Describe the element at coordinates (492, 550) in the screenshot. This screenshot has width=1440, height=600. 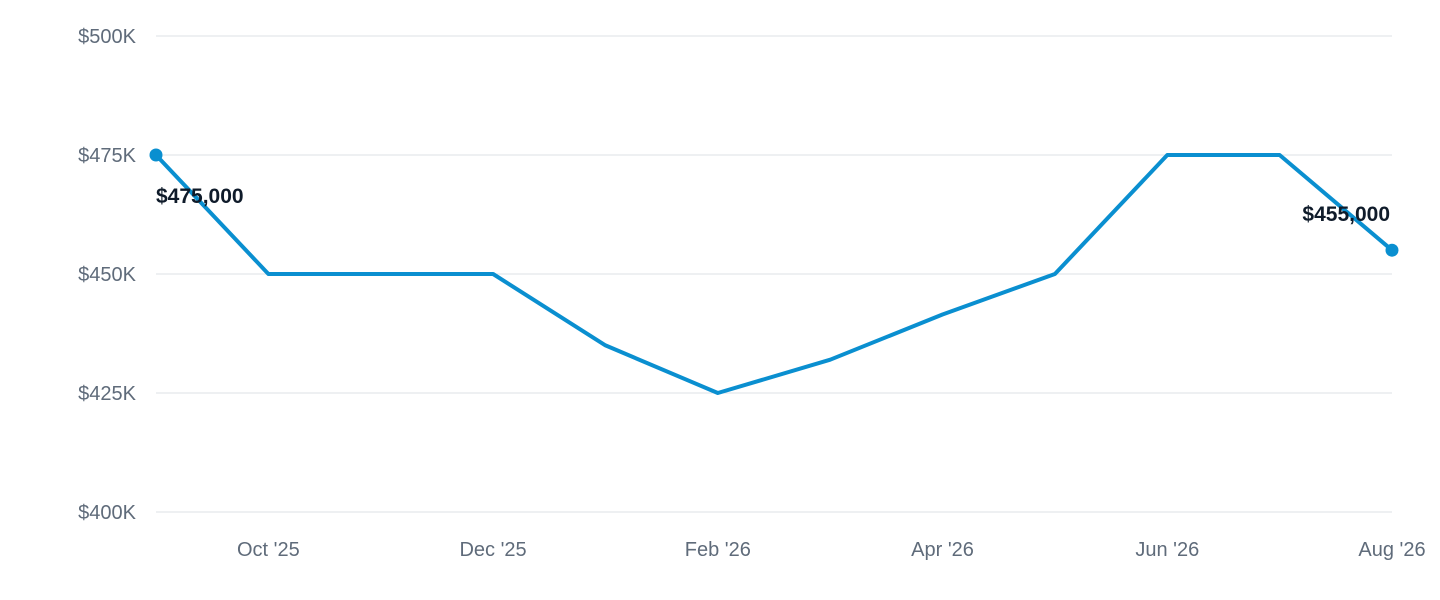
I see `x-tick-label: Dec '25` at that location.